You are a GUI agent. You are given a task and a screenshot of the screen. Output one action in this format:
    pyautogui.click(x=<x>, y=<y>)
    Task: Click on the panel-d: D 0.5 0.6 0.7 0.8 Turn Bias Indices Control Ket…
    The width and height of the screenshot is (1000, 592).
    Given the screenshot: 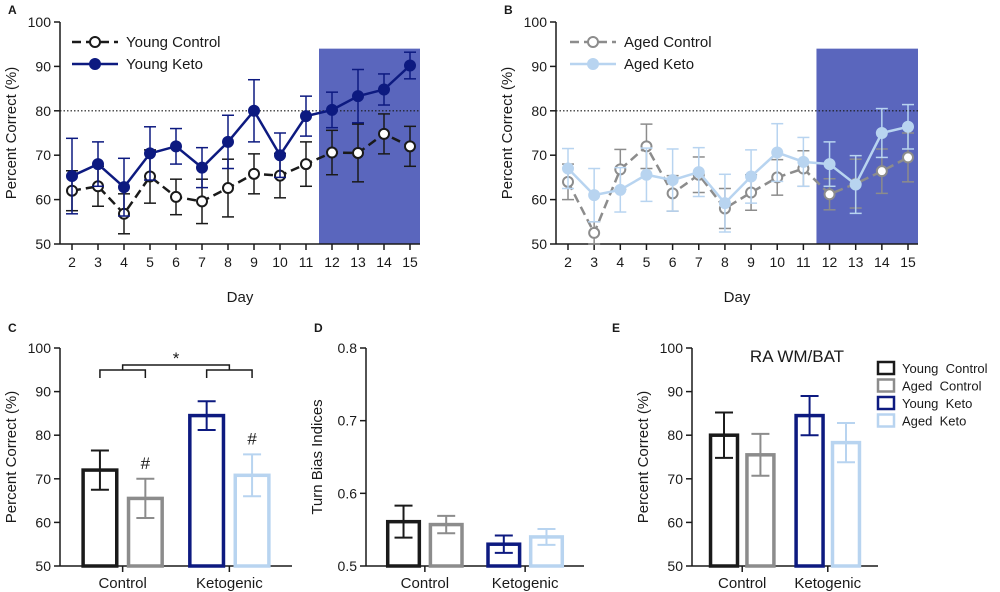 What is the action you would take?
    pyautogui.click(x=446, y=456)
    